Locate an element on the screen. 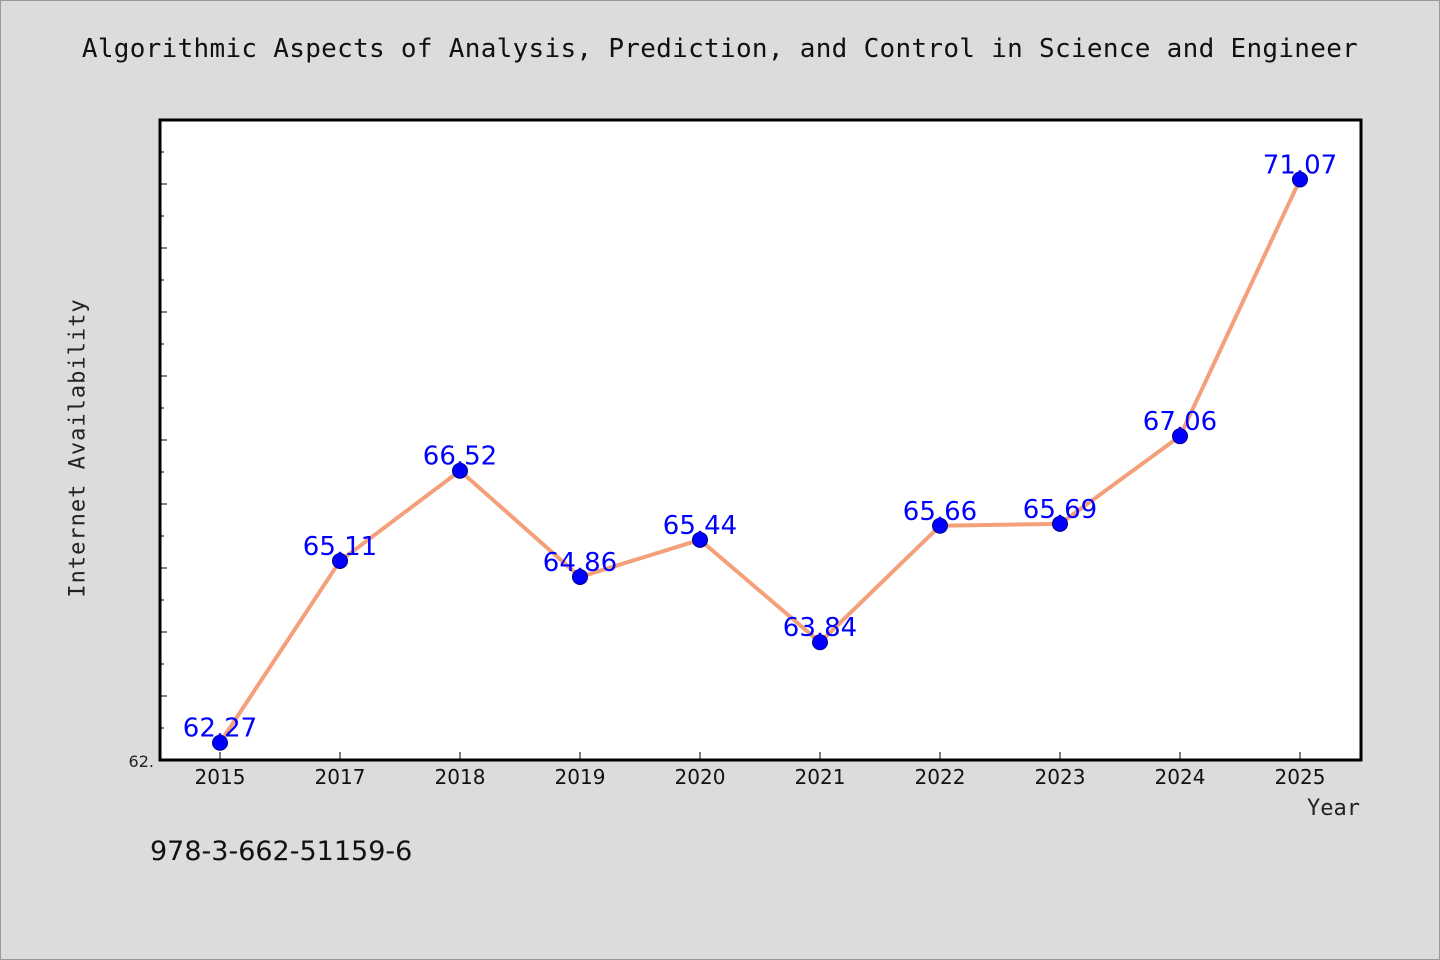 The width and height of the screenshot is (1440, 960). data-label: 67.06 is located at coordinates (1180, 422).